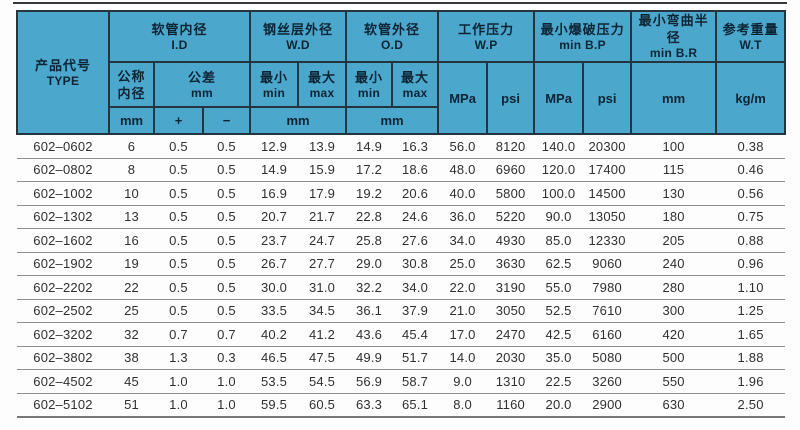 The width and height of the screenshot is (800, 430). Describe the element at coordinates (511, 287) in the screenshot. I see `cell-wp_psi: 3190` at that location.